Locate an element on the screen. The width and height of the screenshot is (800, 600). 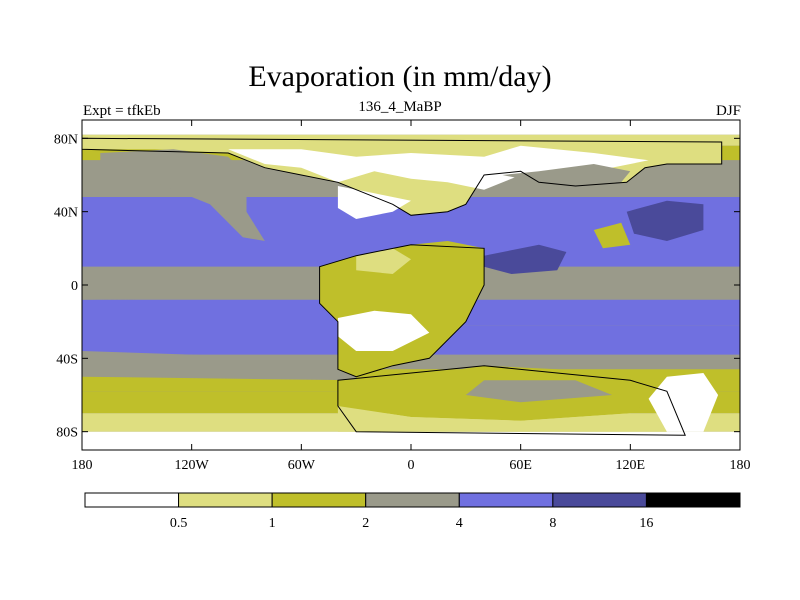
y-tick-label: 40S is located at coordinates (67, 359).